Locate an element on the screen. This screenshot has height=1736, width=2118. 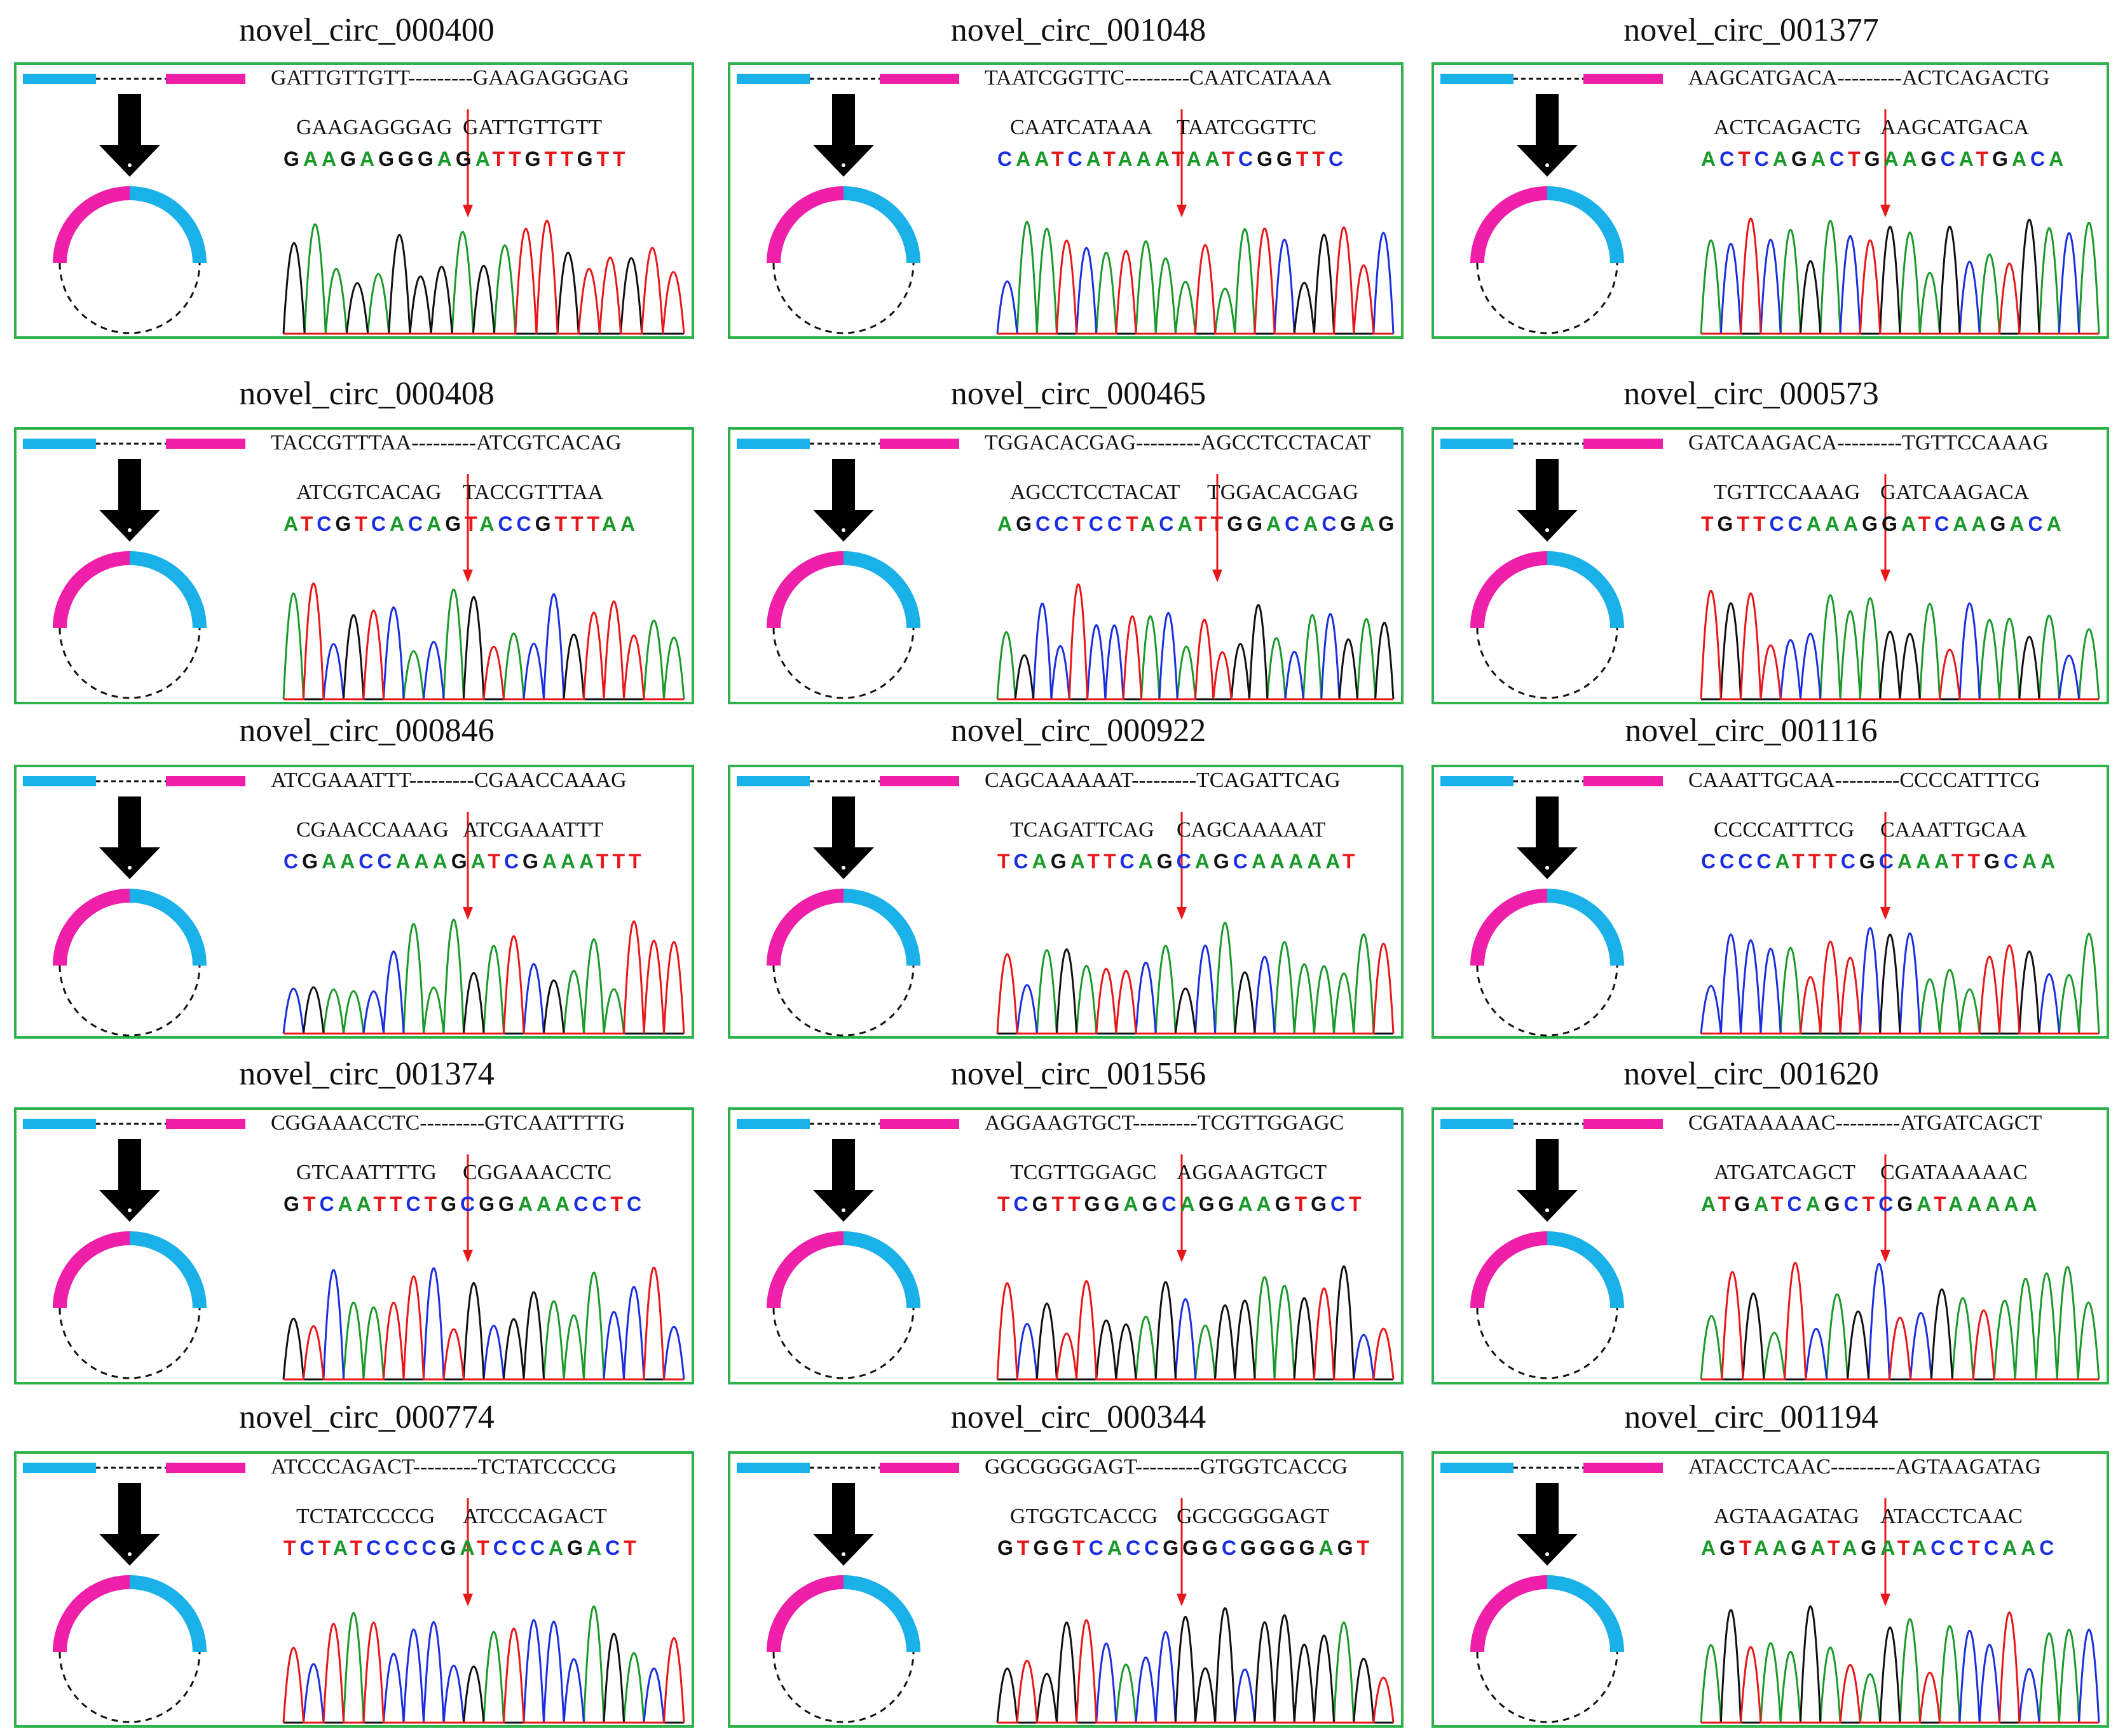
trace-A is located at coordinates (1195, 1328).